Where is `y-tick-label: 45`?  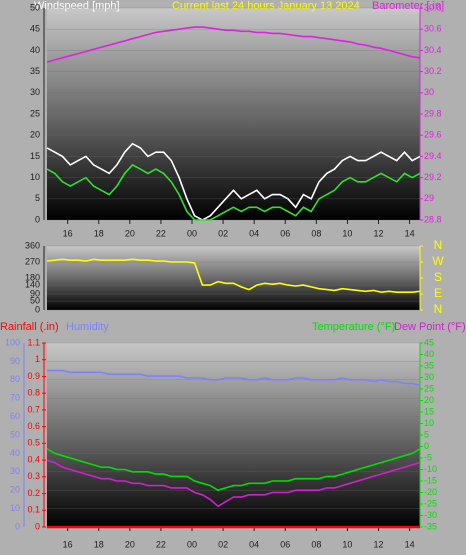
y-tick-label: 45 is located at coordinates (35, 29).